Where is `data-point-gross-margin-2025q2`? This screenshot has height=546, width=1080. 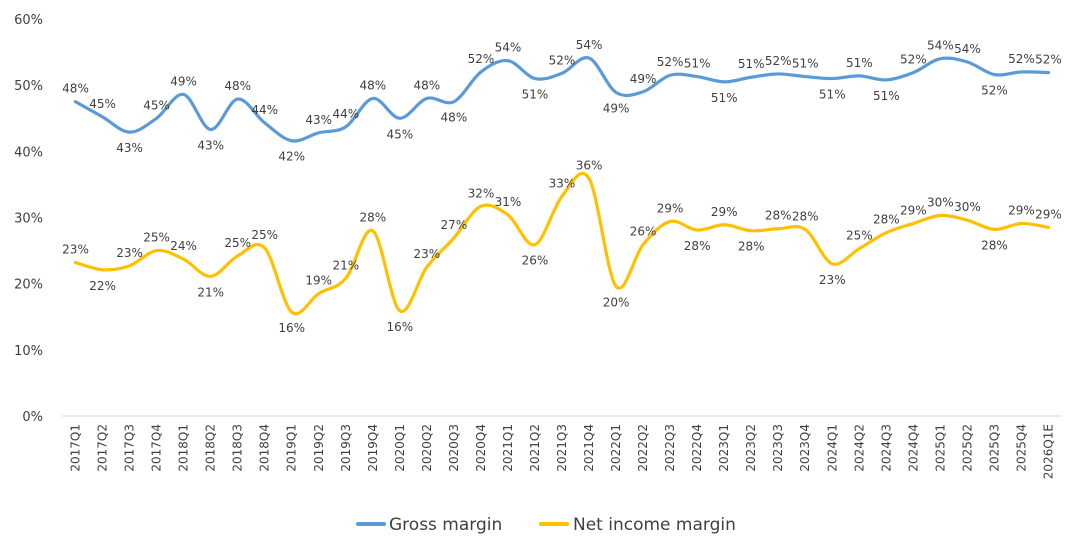 data-point-gross-margin-2025q2 is located at coordinates (967, 62).